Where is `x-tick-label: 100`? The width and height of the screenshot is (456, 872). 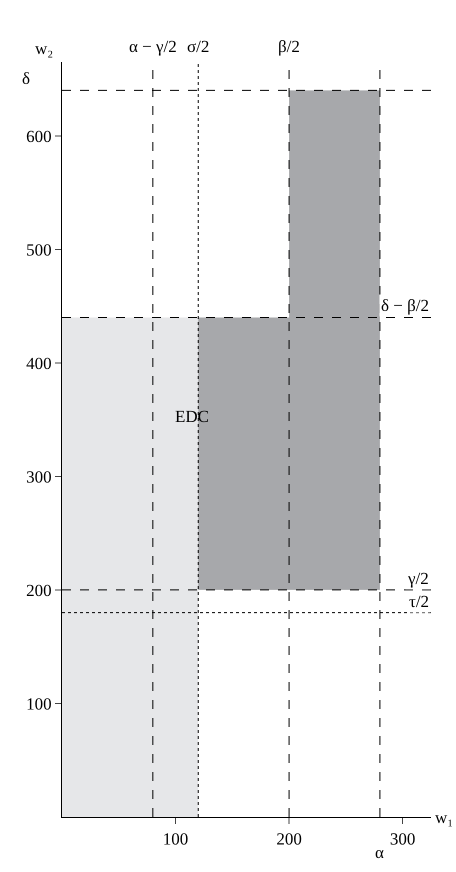 x-tick-label: 100 is located at coordinates (175, 838).